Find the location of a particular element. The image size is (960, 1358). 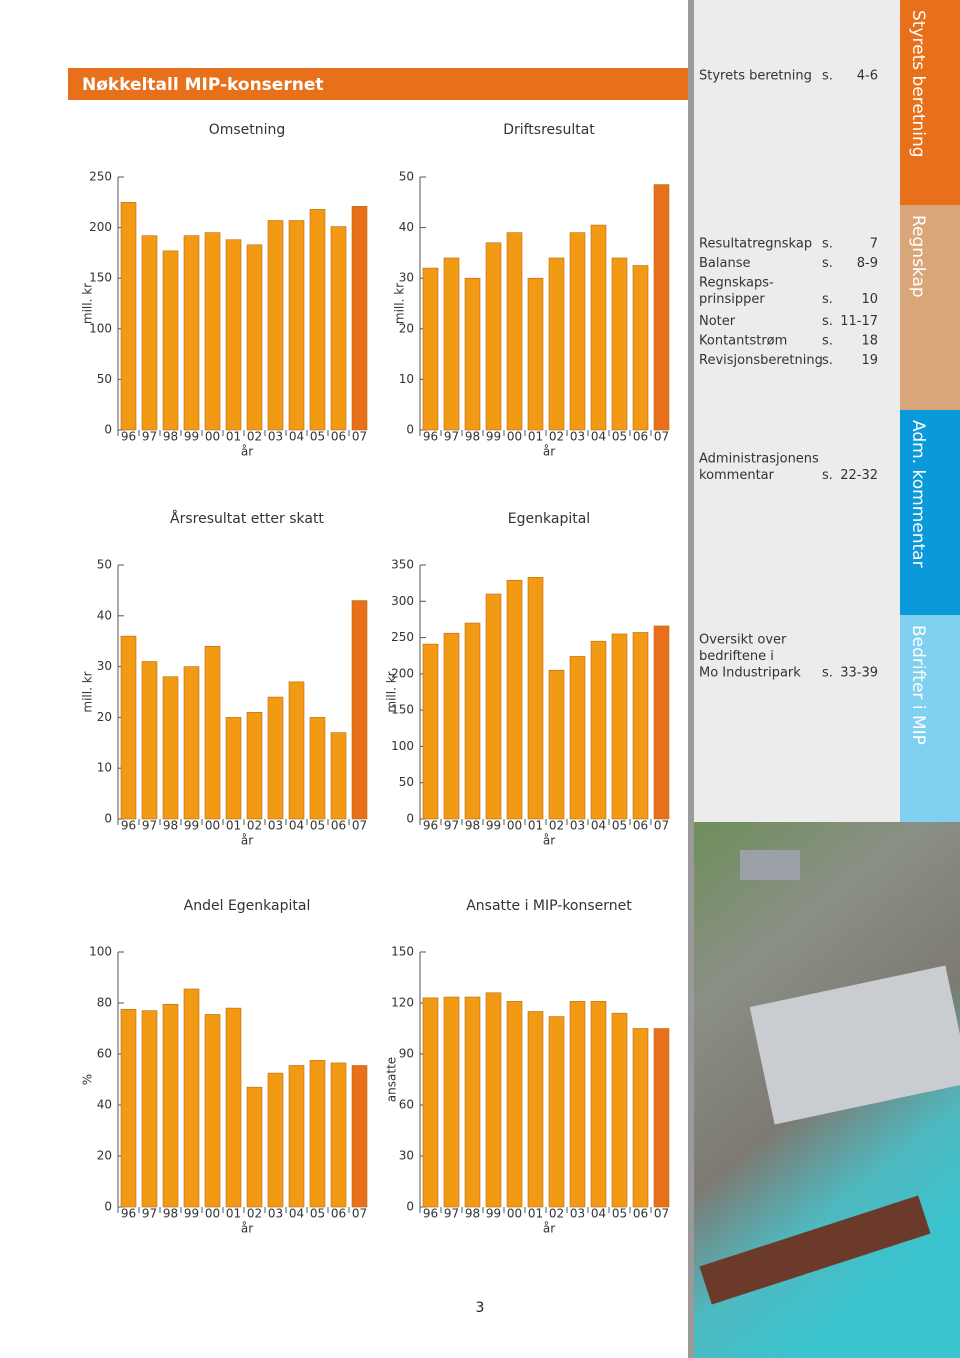

toc-entry: Mo Industripark is located at coordinates (750, 673).